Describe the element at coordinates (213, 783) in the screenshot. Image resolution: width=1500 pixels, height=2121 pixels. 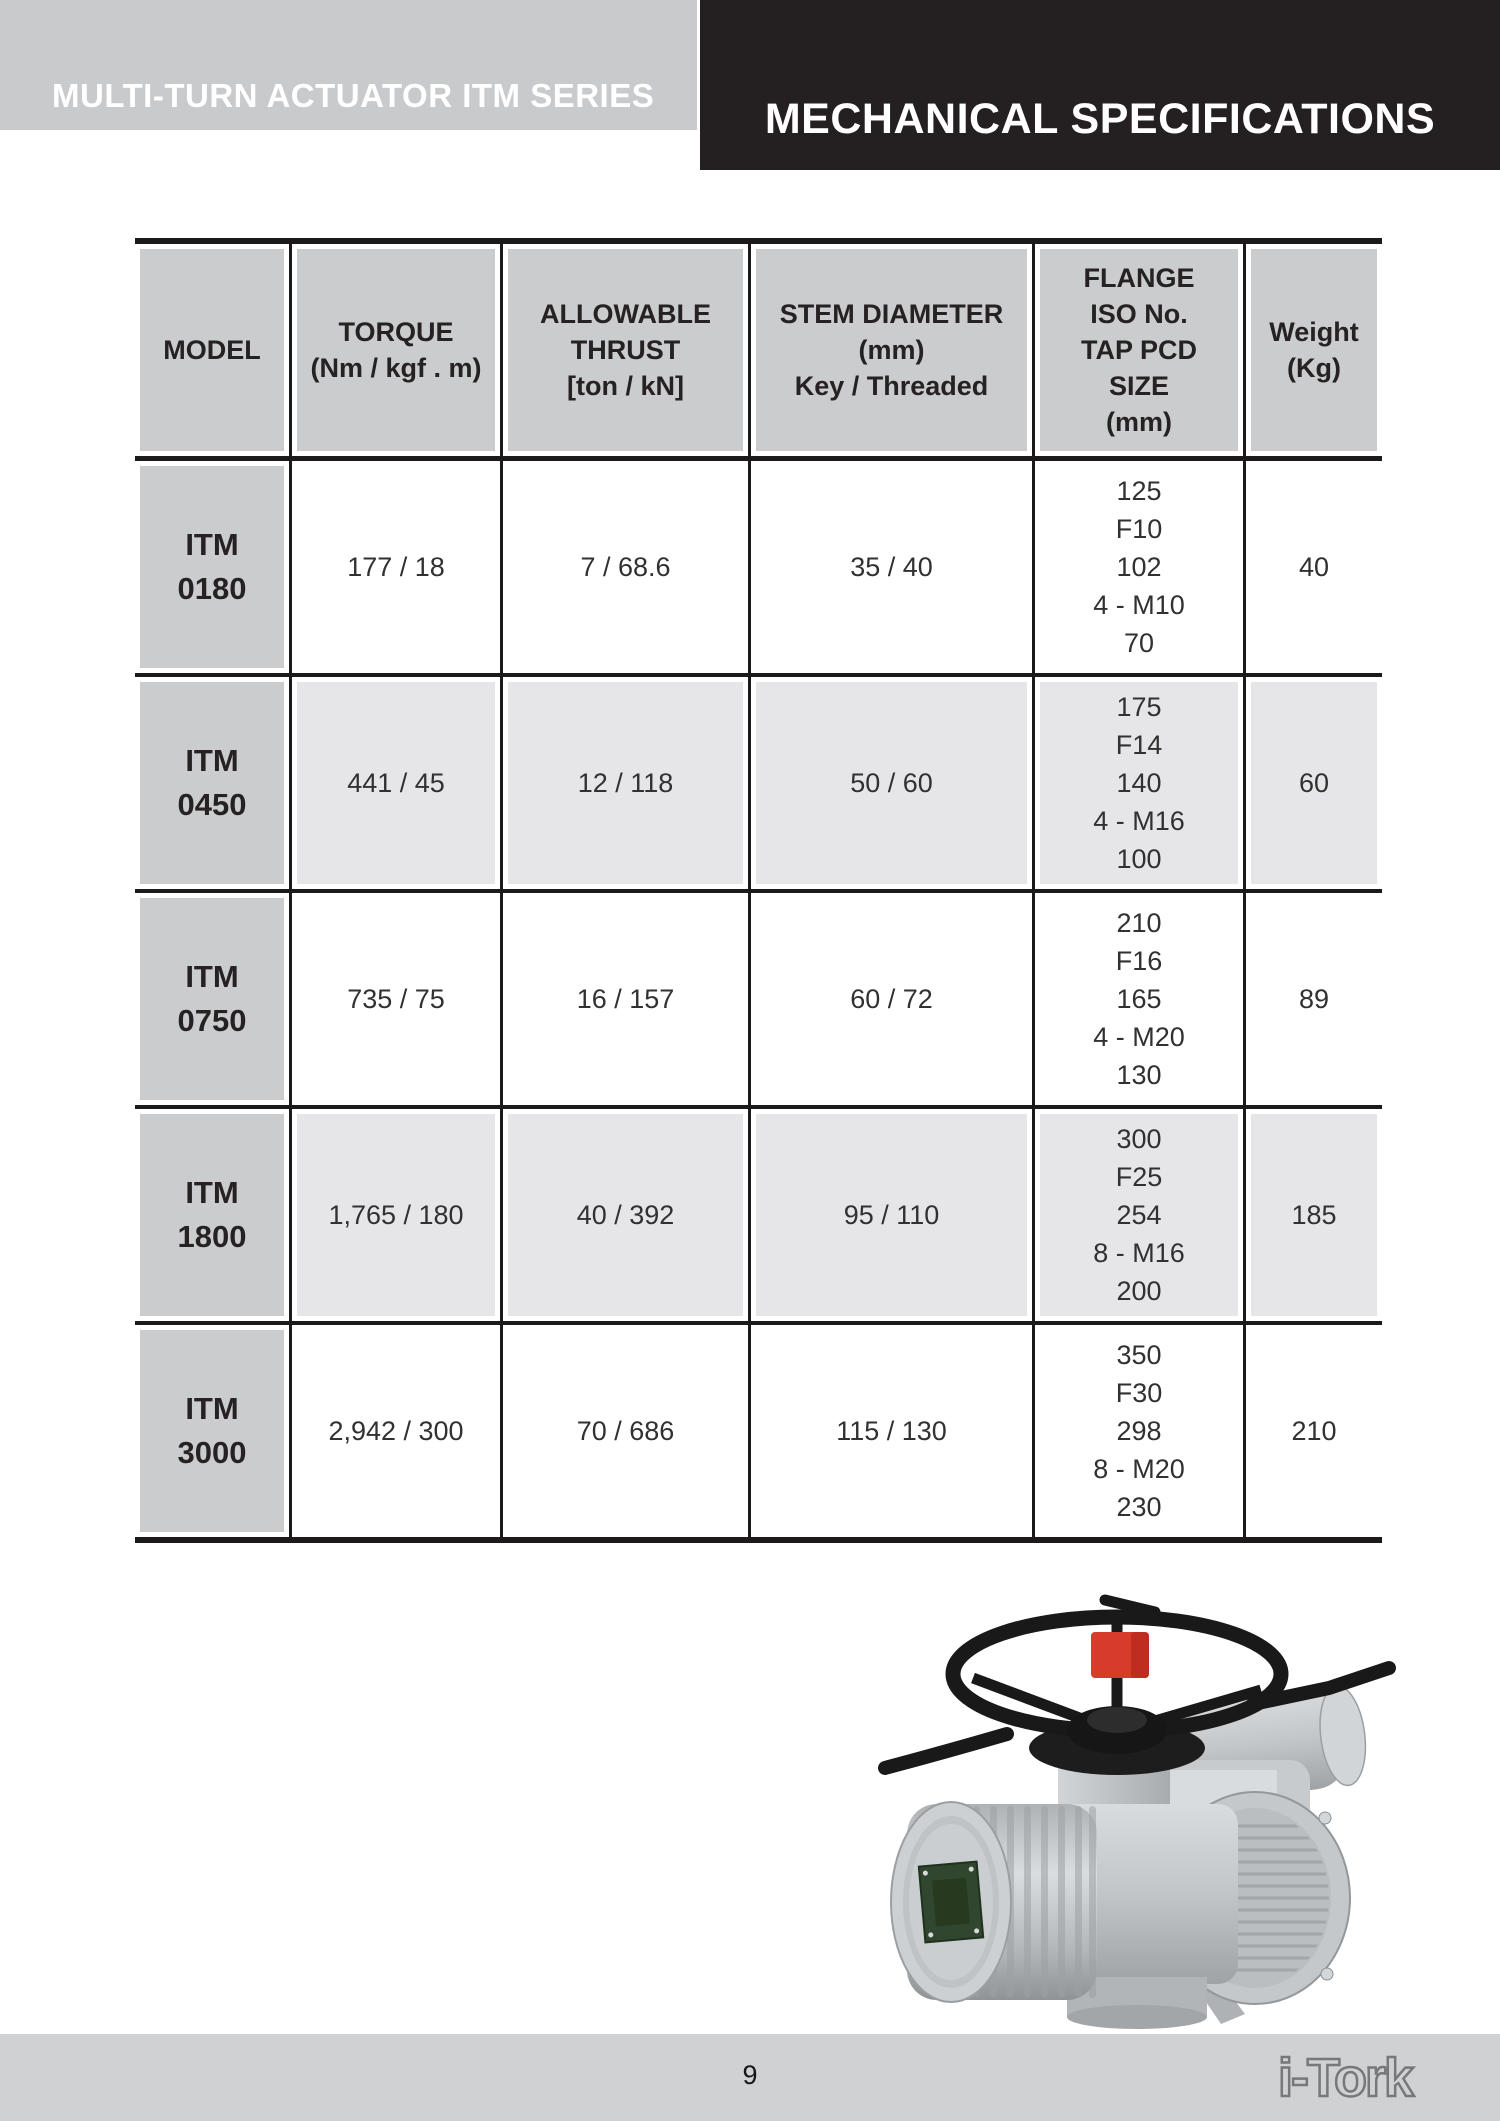
I see `cell-model: ITM 0450` at that location.